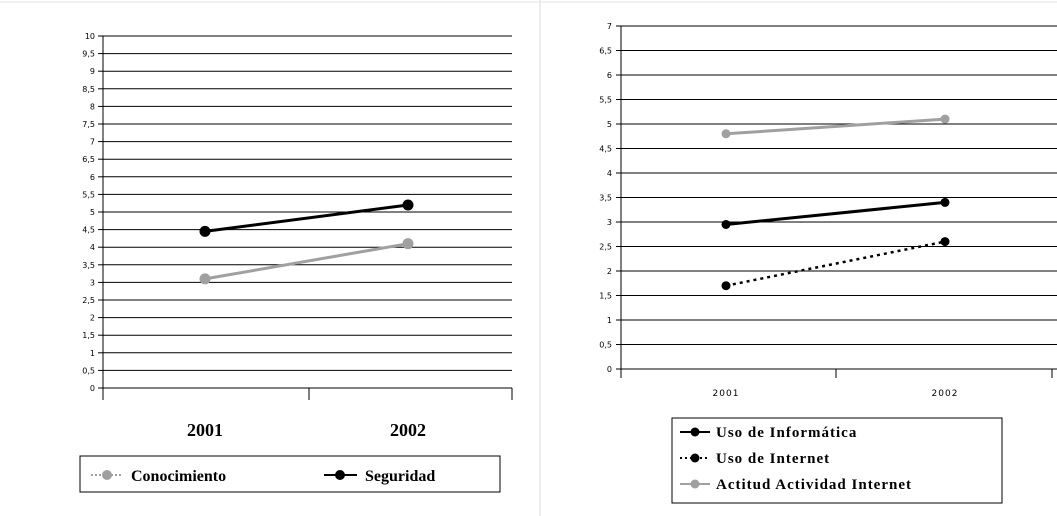  What do you see at coordinates (400, 476) in the screenshot?
I see `legend-label: Seguridad` at bounding box center [400, 476].